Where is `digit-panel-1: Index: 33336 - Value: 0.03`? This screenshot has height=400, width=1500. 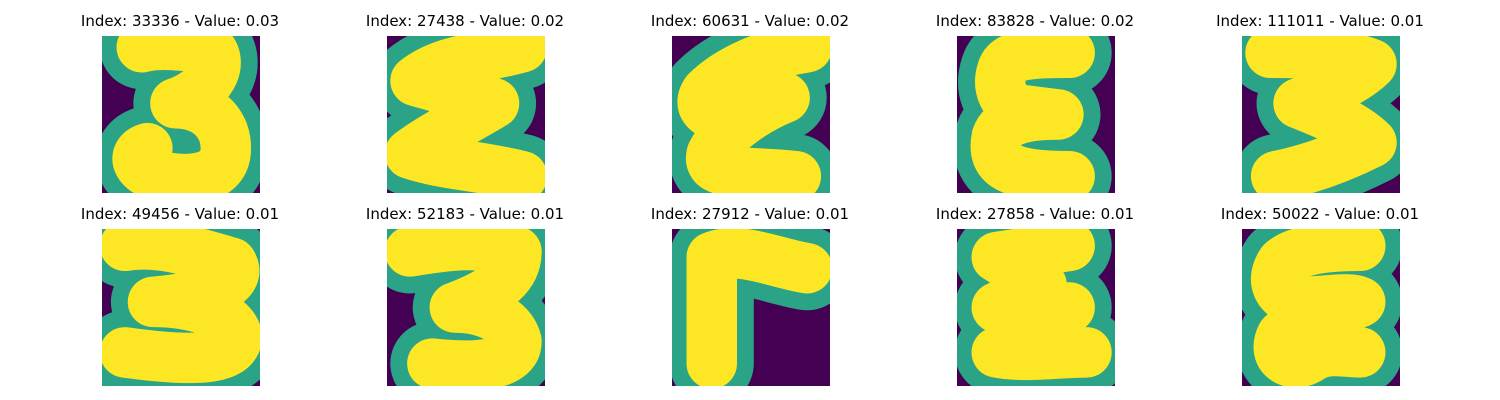
digit-panel-1: Index: 33336 - Value: 0.03 is located at coordinates (180, 106).